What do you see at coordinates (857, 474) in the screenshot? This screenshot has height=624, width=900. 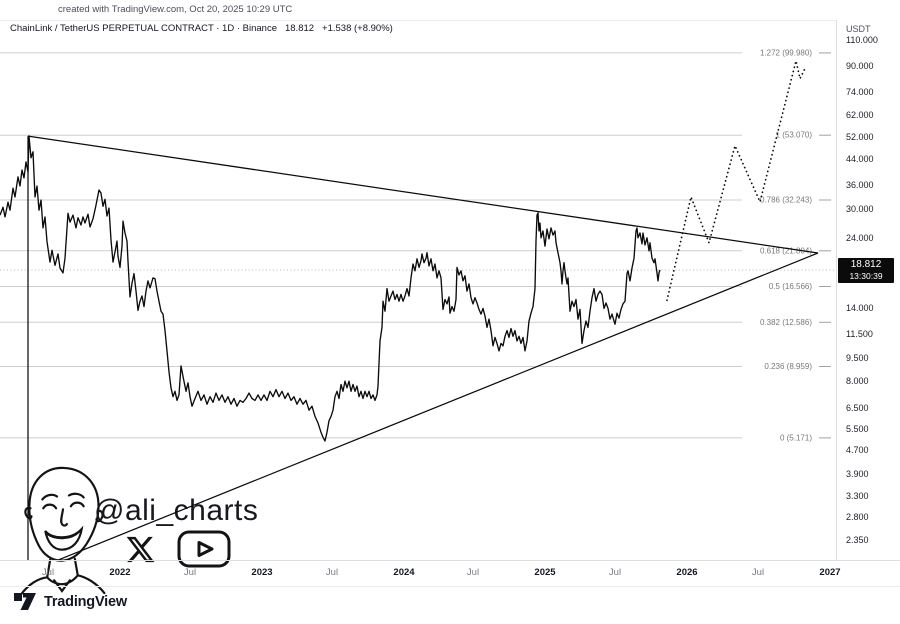 I see `price-tick-3.900: 3.900` at bounding box center [857, 474].